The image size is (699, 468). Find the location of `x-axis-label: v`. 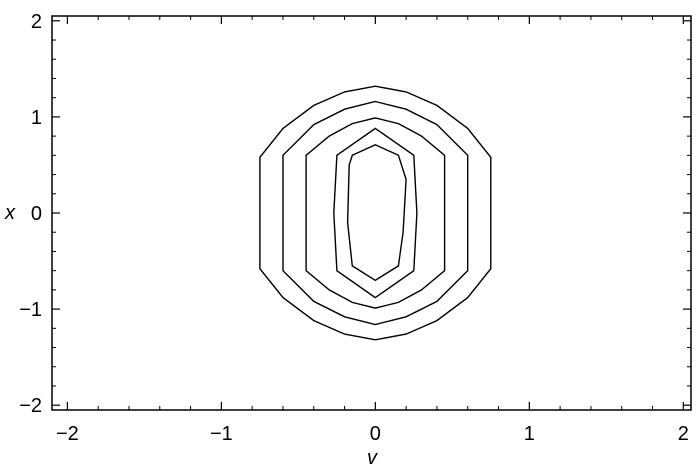

x-axis-label: v is located at coordinates (372, 457).